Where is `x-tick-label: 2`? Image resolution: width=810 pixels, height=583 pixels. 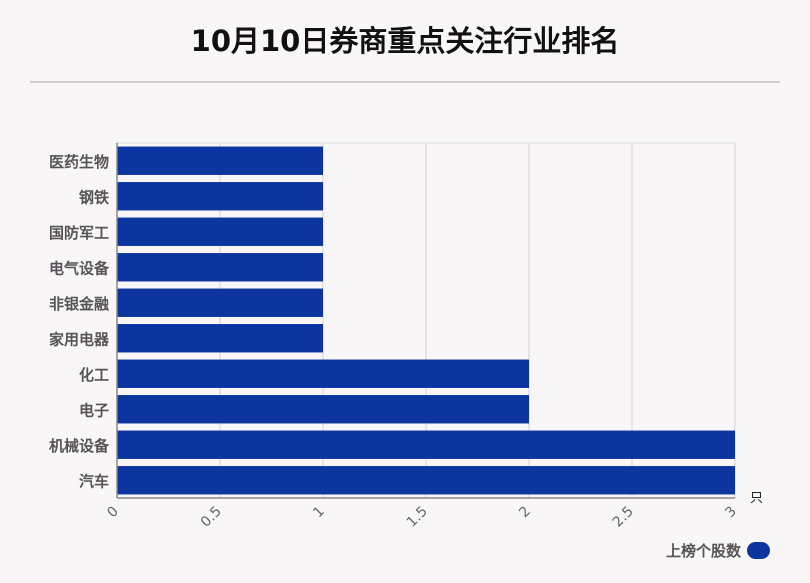
x-tick-label: 2 is located at coordinates (525, 513).